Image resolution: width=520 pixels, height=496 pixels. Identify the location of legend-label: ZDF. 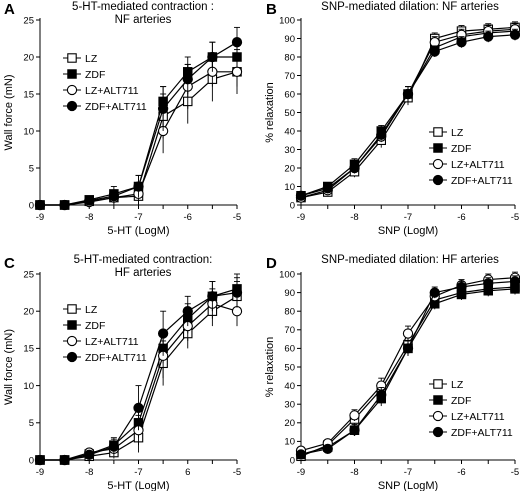
(95, 75).